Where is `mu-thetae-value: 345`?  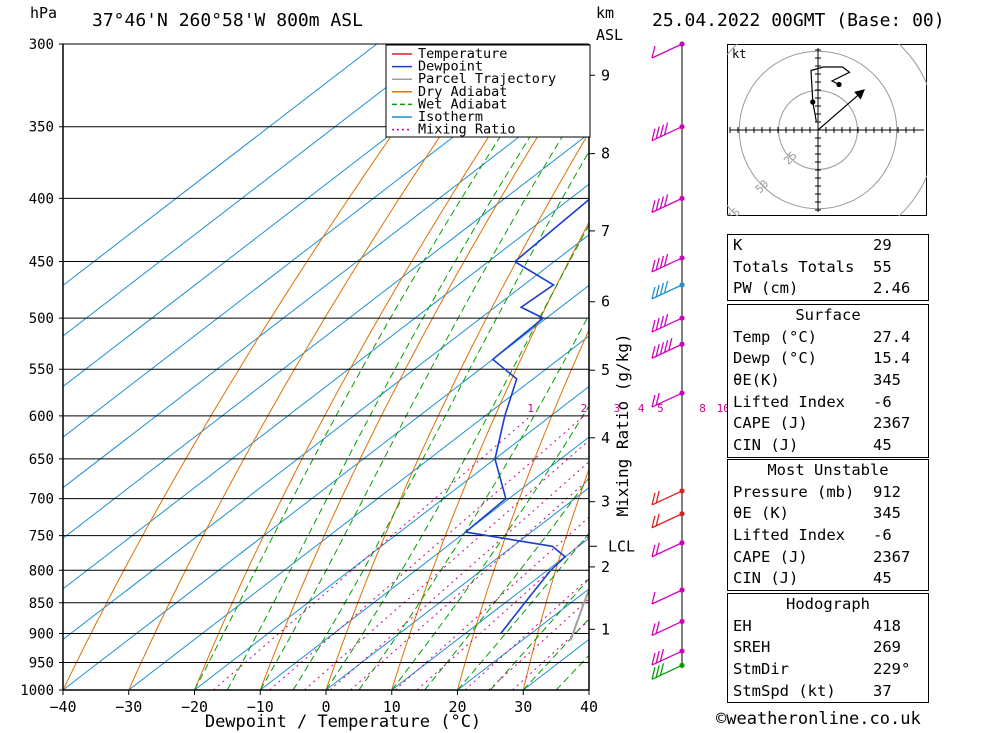 mu-thetae-value: 345 is located at coordinates (887, 513).